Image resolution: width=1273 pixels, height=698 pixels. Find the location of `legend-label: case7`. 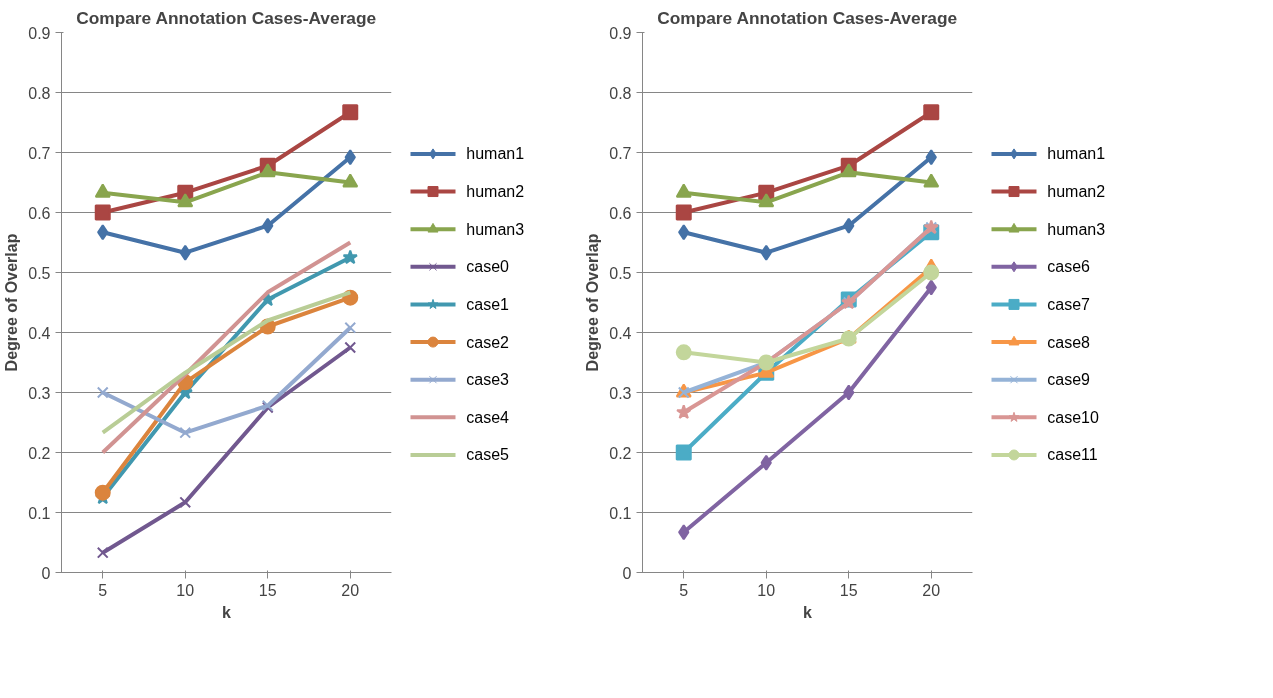

legend-label: case7 is located at coordinates (1069, 304).